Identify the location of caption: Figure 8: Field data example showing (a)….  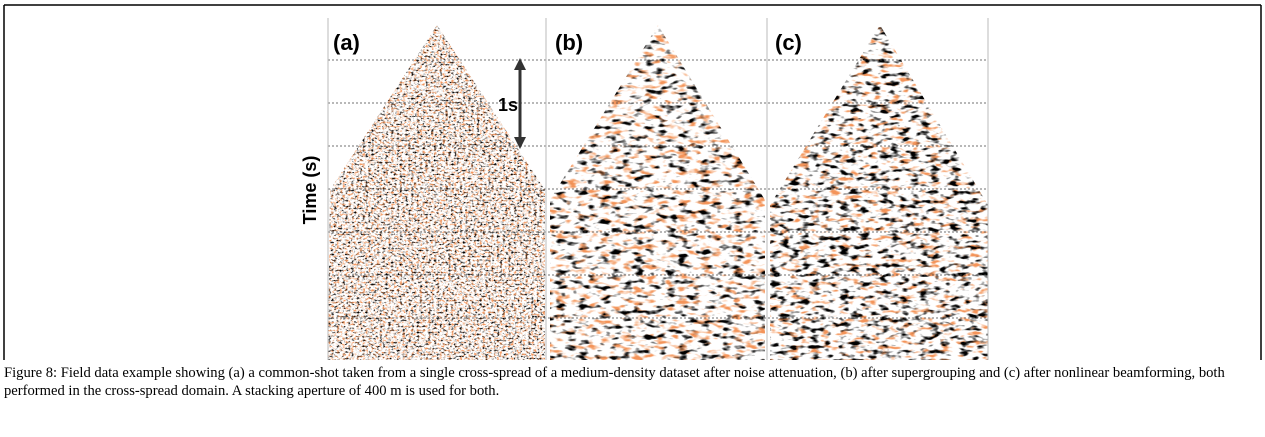
(614, 382).